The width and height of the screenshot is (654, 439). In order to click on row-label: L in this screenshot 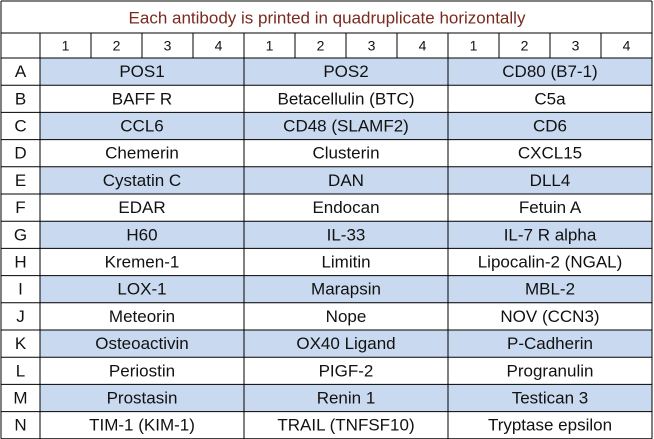, I will do `click(20, 370)`.